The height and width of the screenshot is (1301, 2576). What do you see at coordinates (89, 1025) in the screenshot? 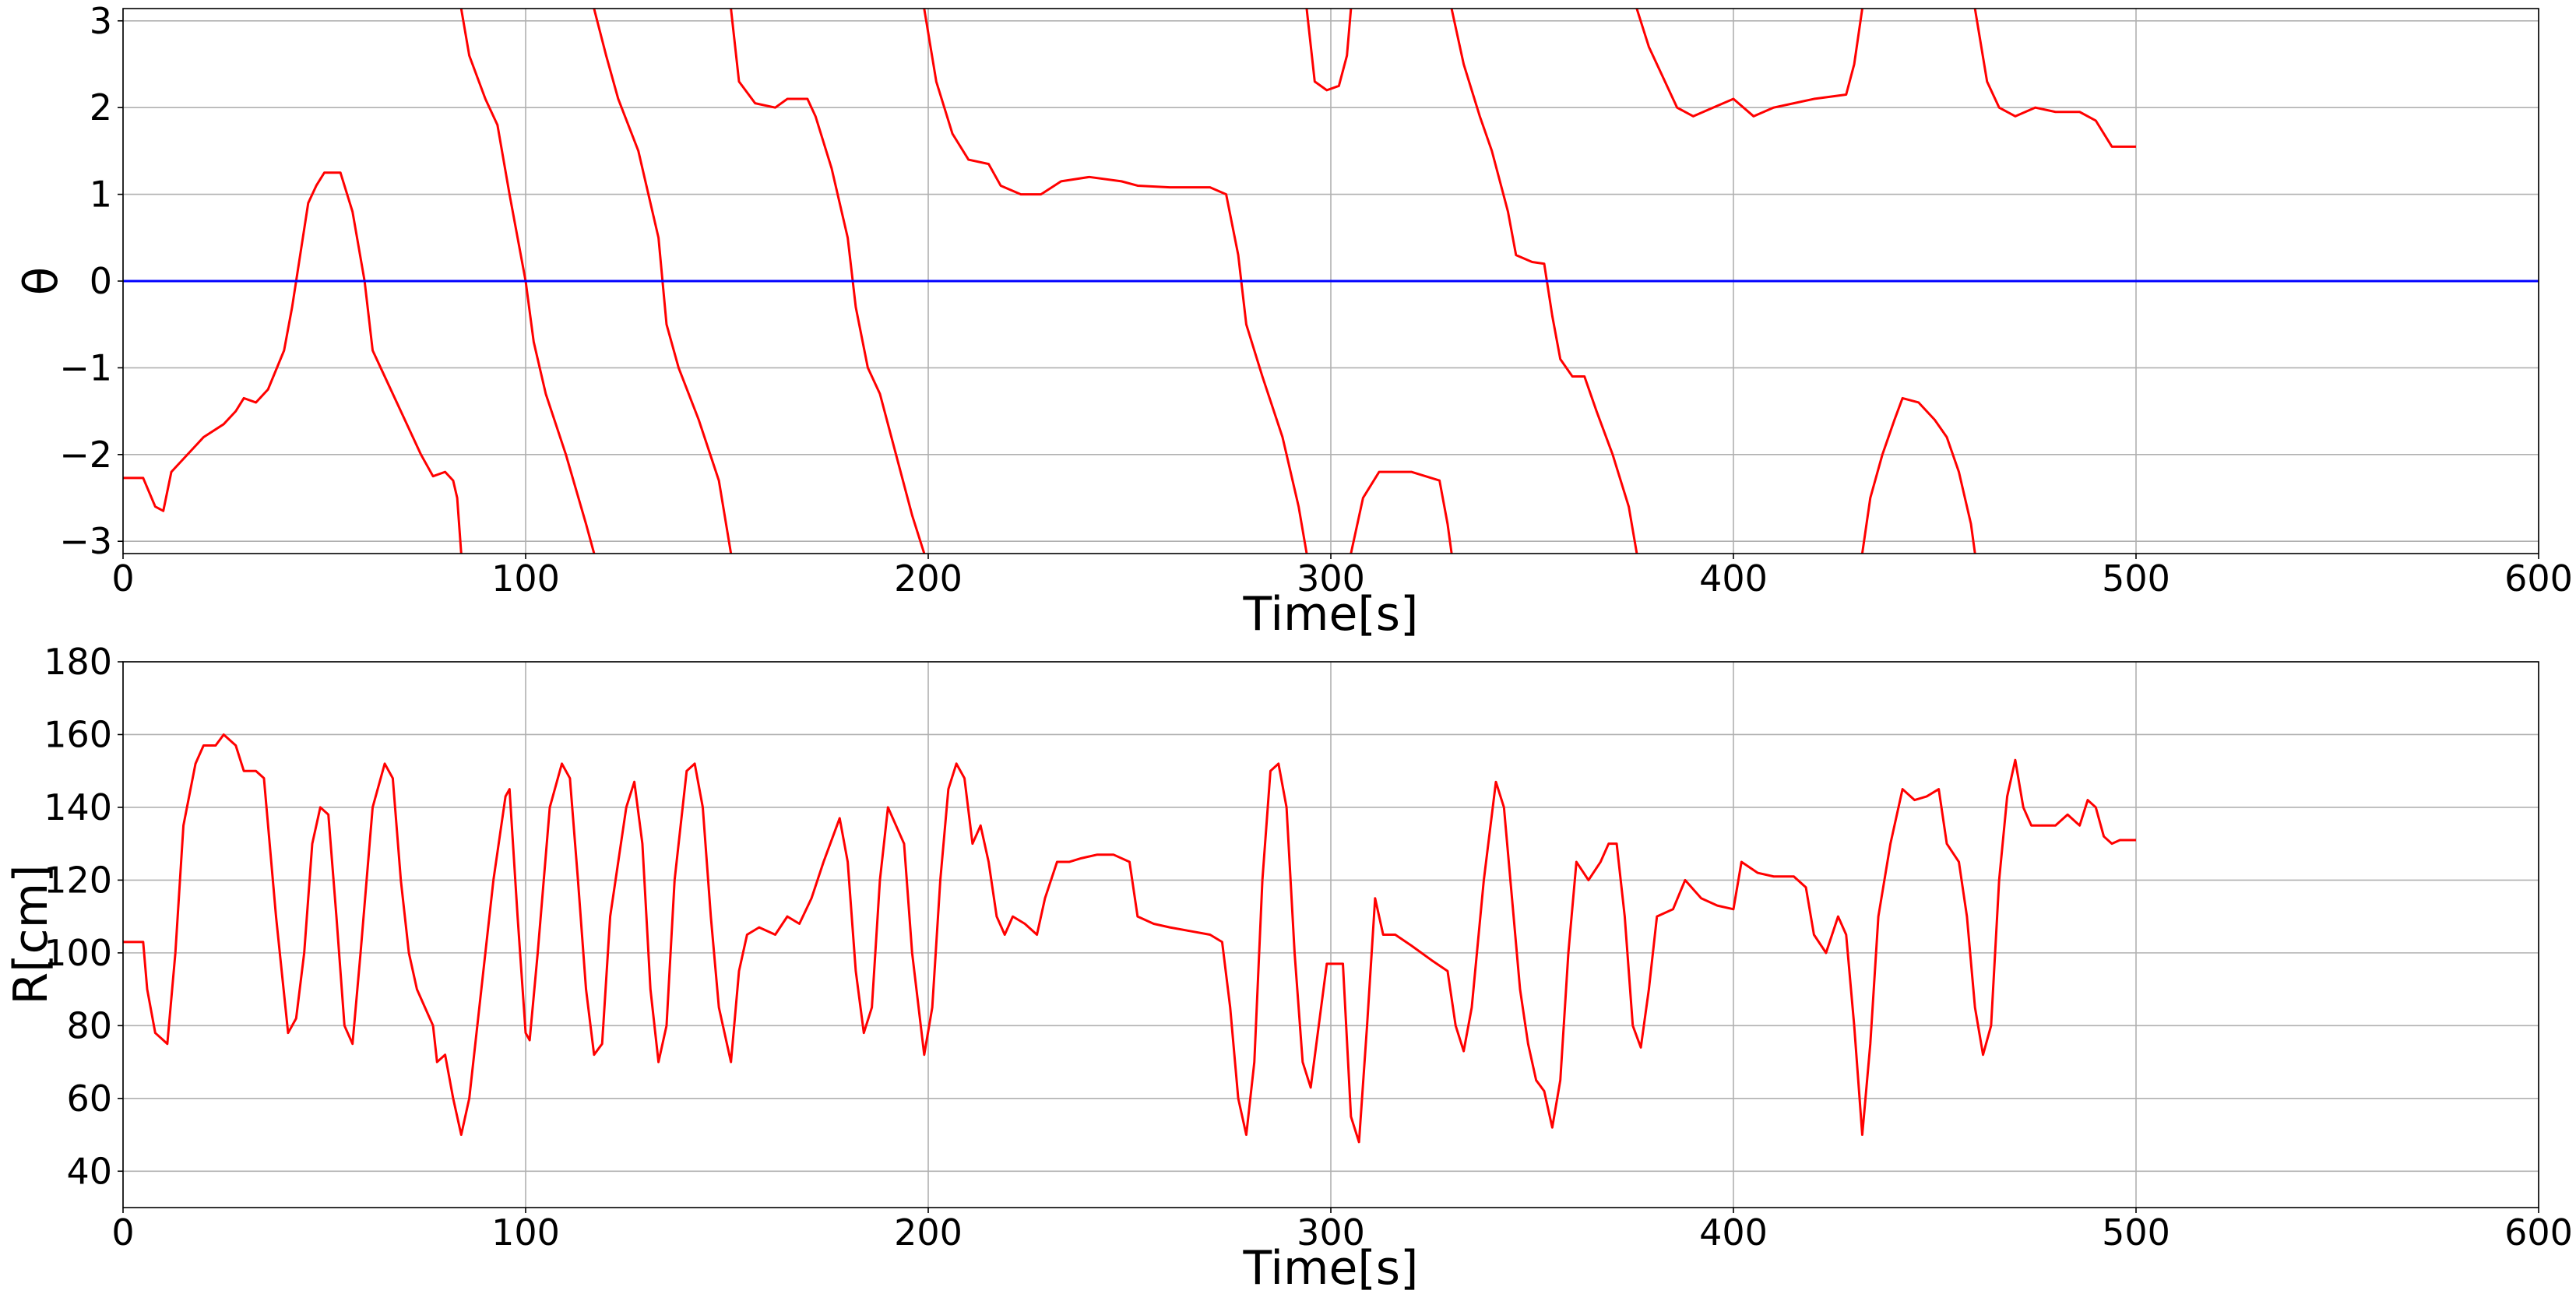
I see `y-tick-label: 80` at bounding box center [89, 1025].